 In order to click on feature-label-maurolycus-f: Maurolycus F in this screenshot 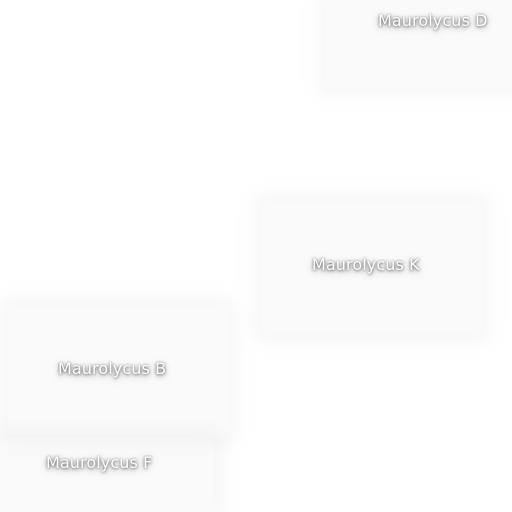, I will do `click(99, 462)`.